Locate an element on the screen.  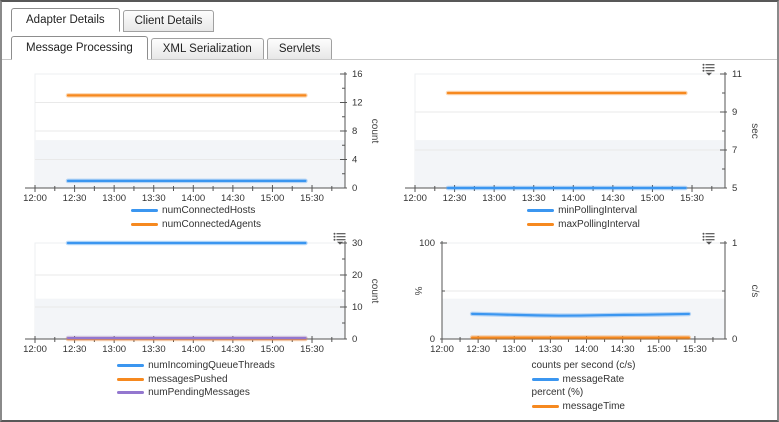
series-label: messagesPushed is located at coordinates (188, 379).